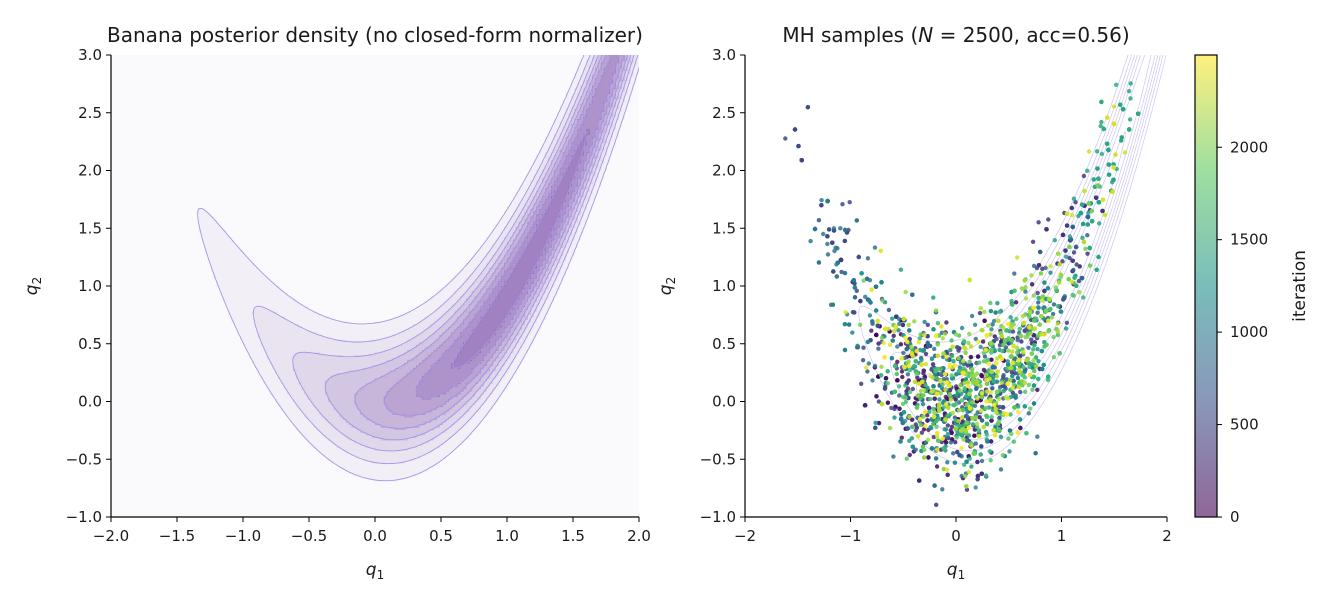 This screenshot has height=601, width=1330. Describe the element at coordinates (724, 228) in the screenshot. I see `samples-y-tick-label: 1.5` at that location.